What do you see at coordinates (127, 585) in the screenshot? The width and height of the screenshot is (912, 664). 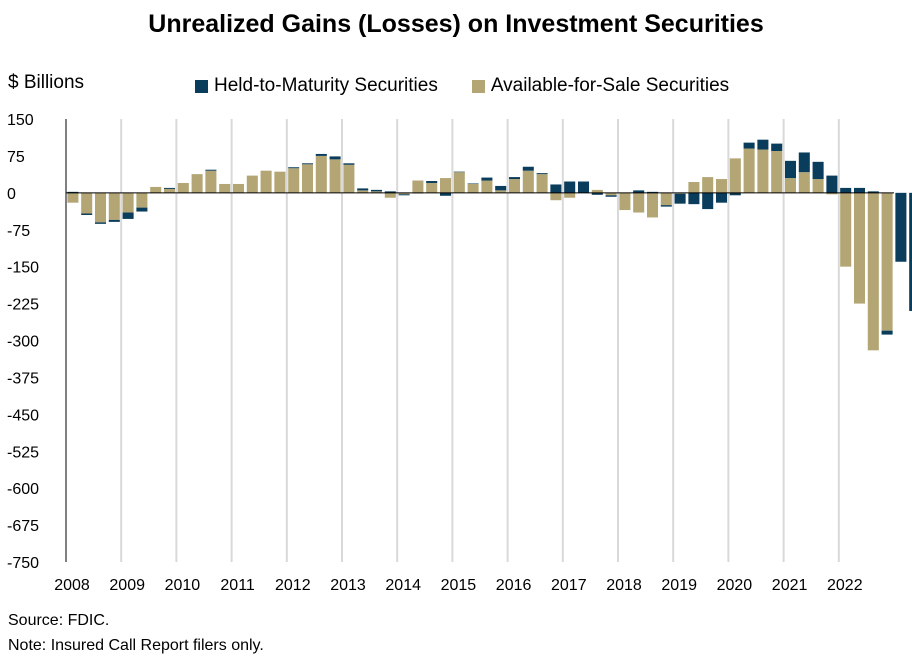 I see `x-tick-label: 2009` at bounding box center [127, 585].